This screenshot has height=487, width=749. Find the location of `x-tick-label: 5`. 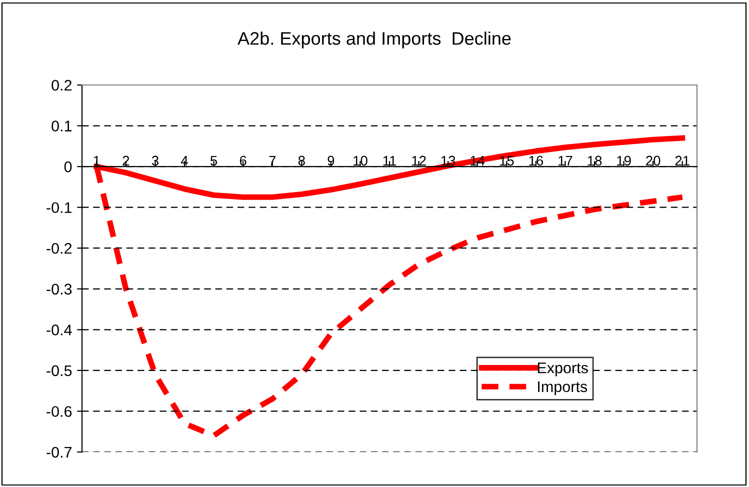

x-tick-label: 5 is located at coordinates (214, 161).